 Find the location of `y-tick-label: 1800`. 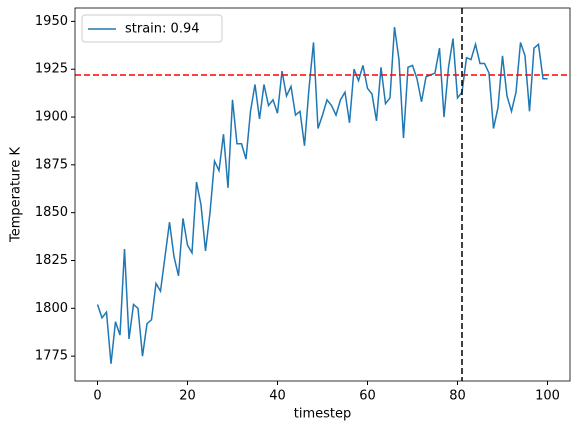

y-tick-label: 1800 is located at coordinates (51, 308).